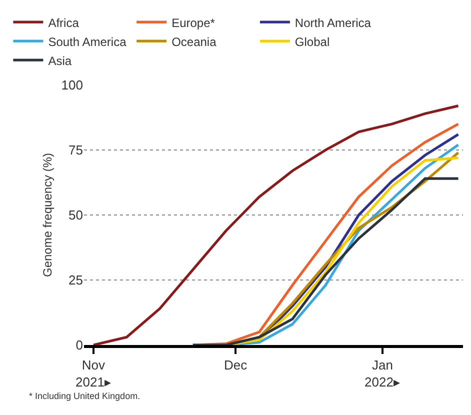 This screenshot has width=471, height=415. Describe the element at coordinates (333, 23) in the screenshot. I see `legend-label: North America` at that location.